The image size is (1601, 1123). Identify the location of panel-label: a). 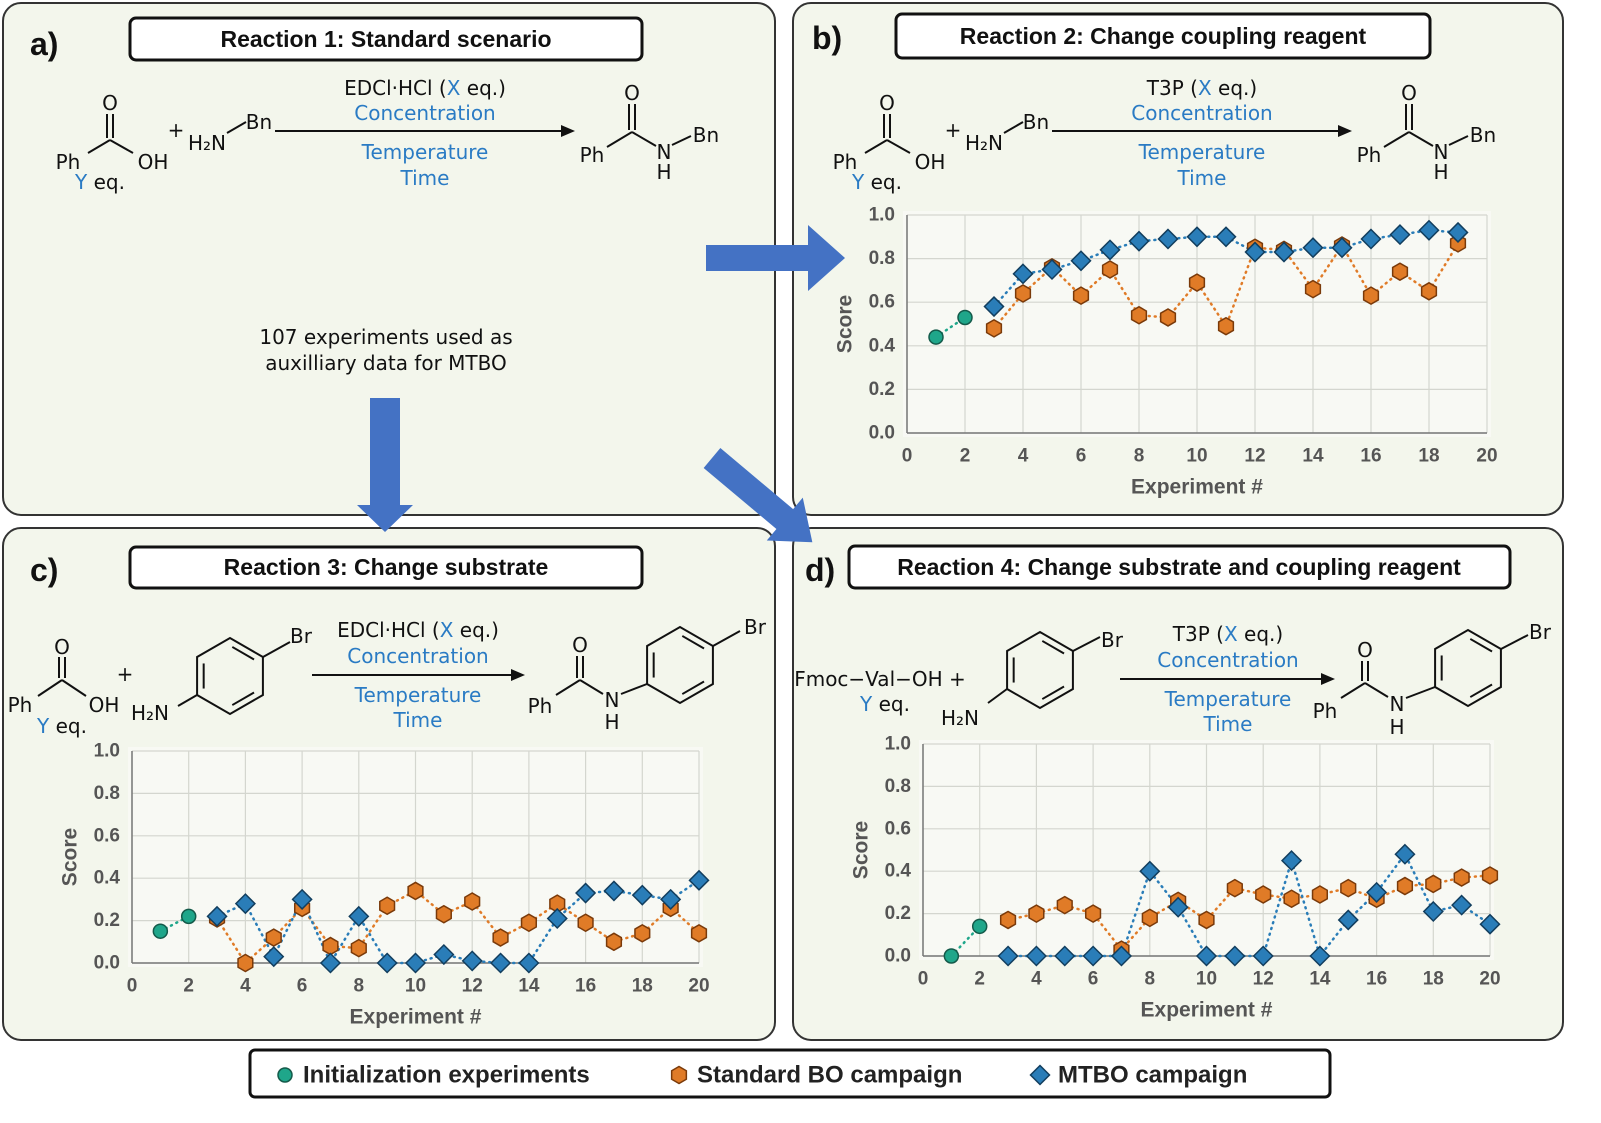
(44, 44).